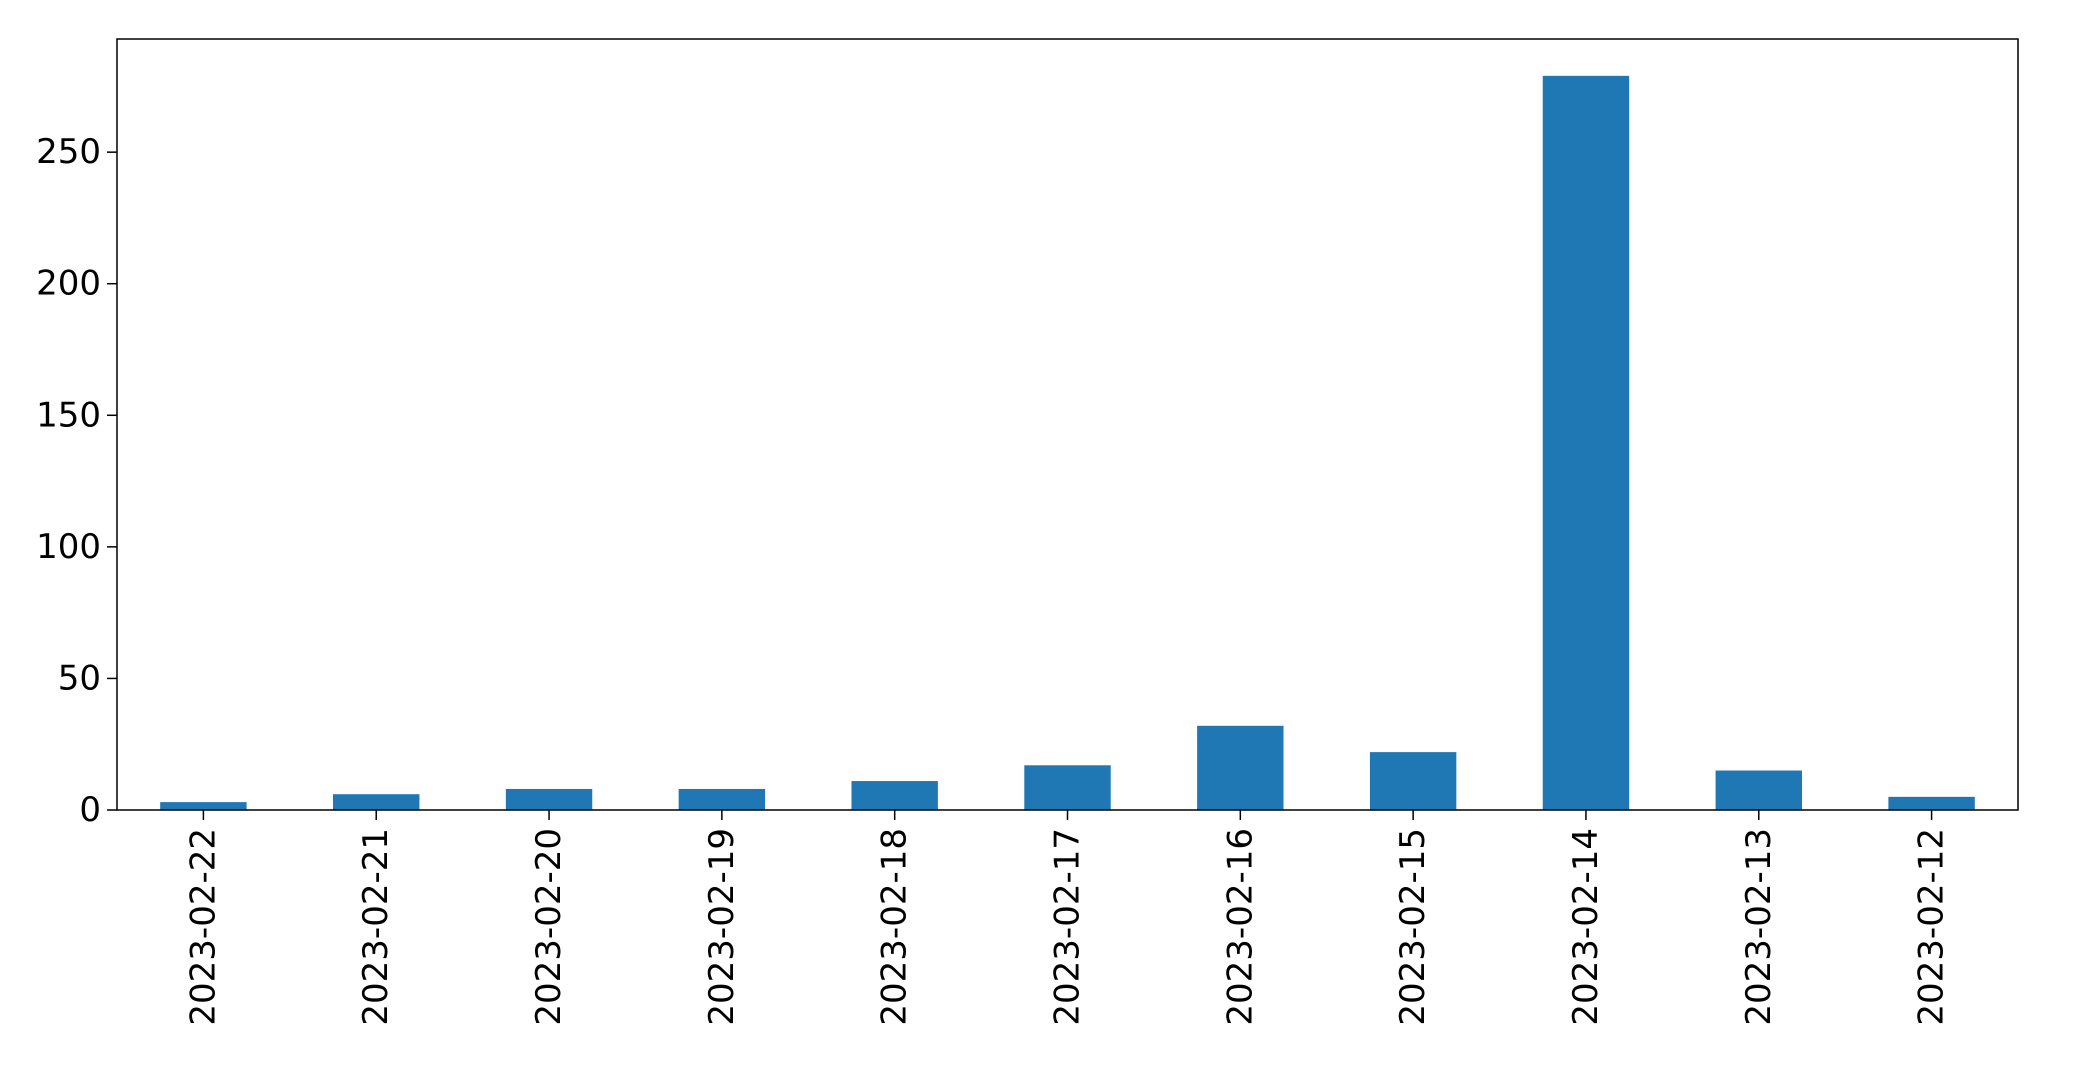 The image size is (2093, 1065). I want to click on x-tick-label: 2023-02-22, so click(203, 927).